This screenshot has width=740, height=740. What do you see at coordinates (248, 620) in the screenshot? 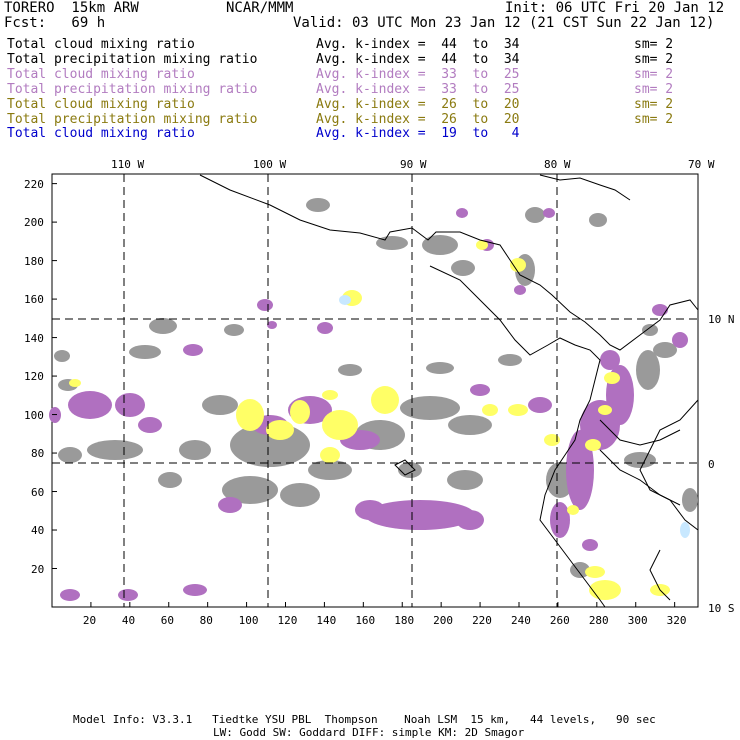
I see `x-tick-label: 100` at bounding box center [248, 620].